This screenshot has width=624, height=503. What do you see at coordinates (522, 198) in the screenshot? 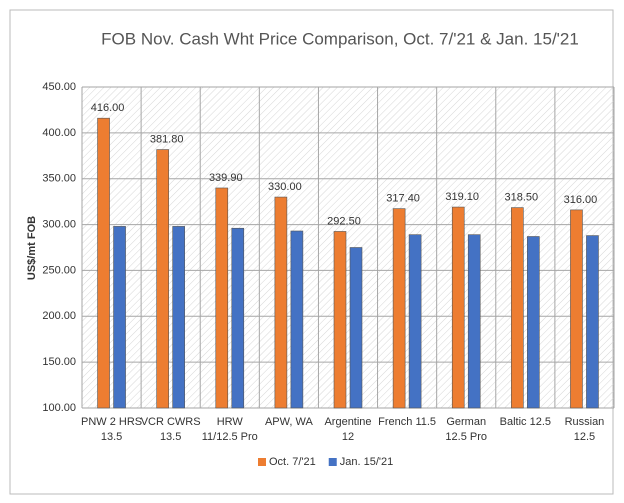
I see `data-label: 318.50` at bounding box center [522, 198].